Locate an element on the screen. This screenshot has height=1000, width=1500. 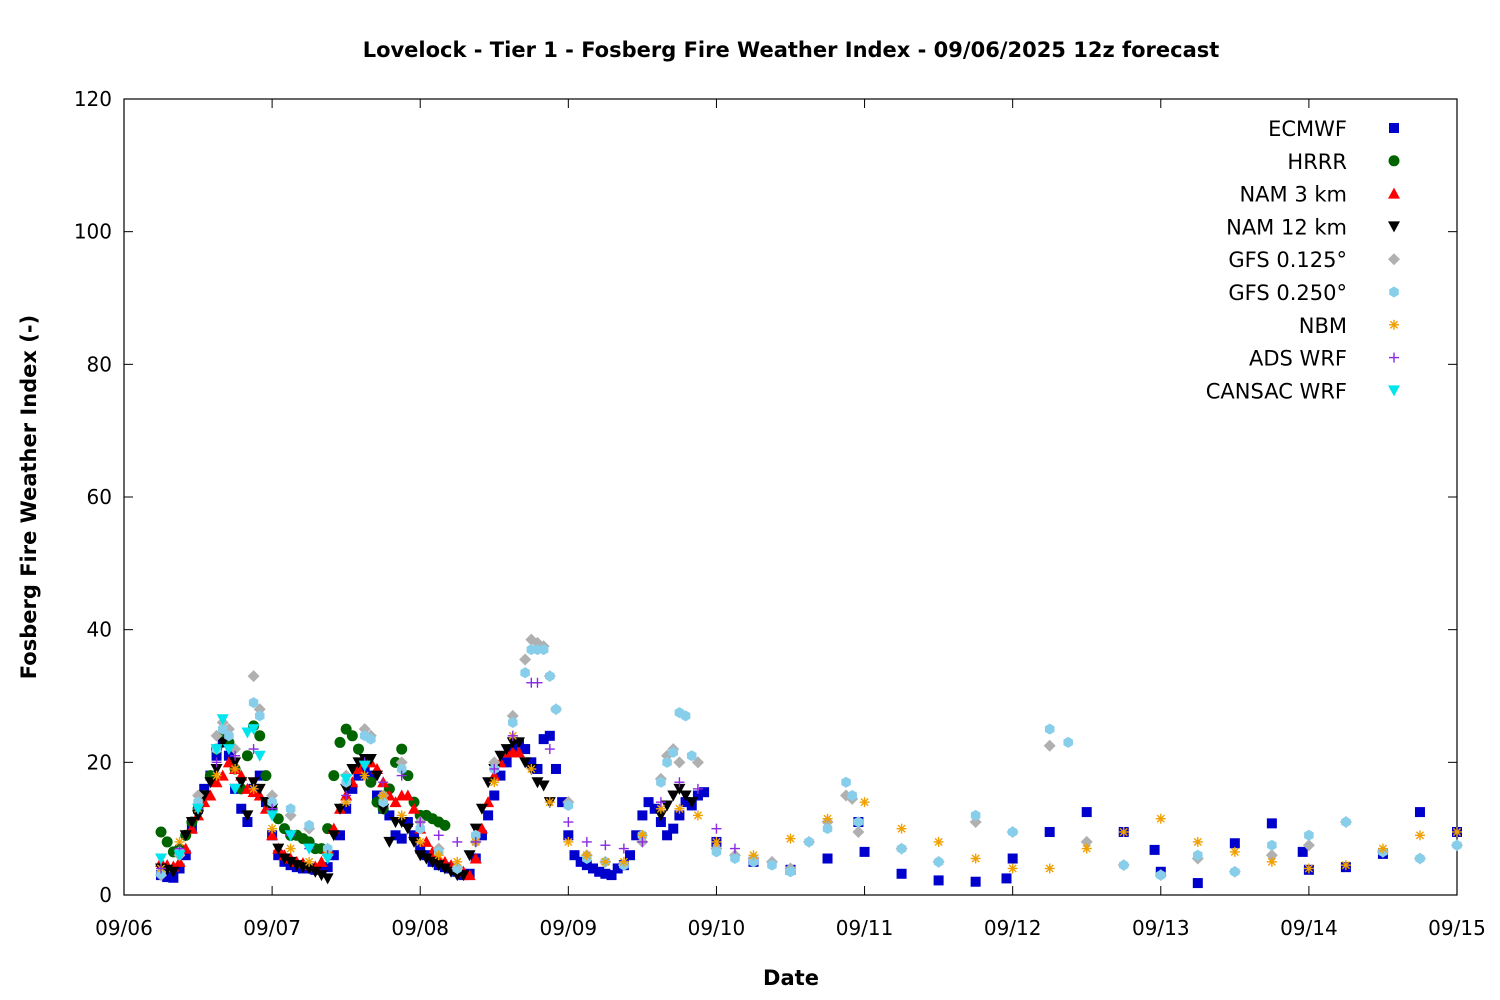
legend-marker-hrrr is located at coordinates (1394, 161).